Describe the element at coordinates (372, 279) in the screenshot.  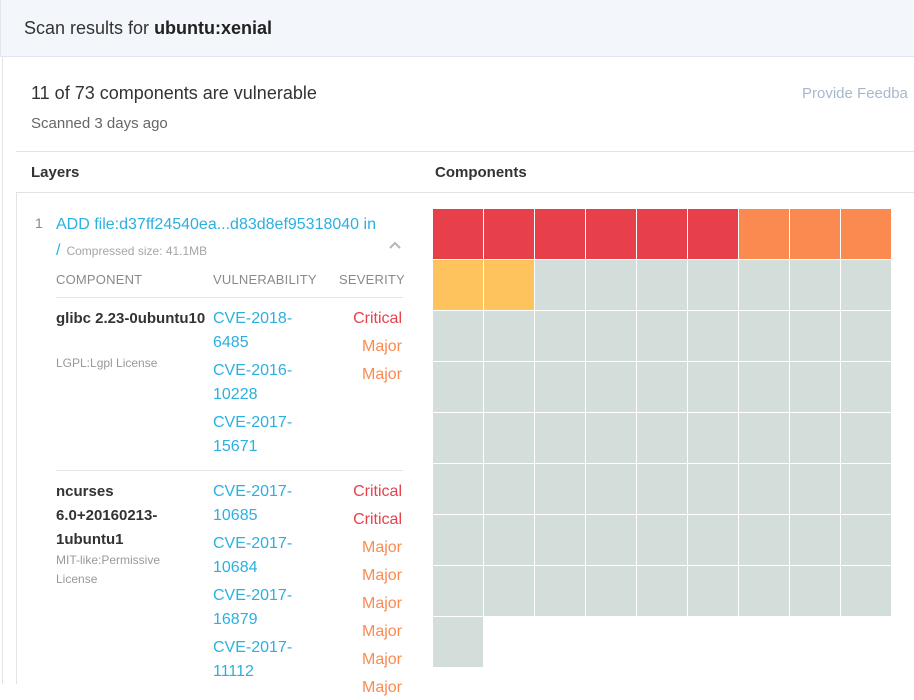
I see `severity-header: SEVERITY` at that location.